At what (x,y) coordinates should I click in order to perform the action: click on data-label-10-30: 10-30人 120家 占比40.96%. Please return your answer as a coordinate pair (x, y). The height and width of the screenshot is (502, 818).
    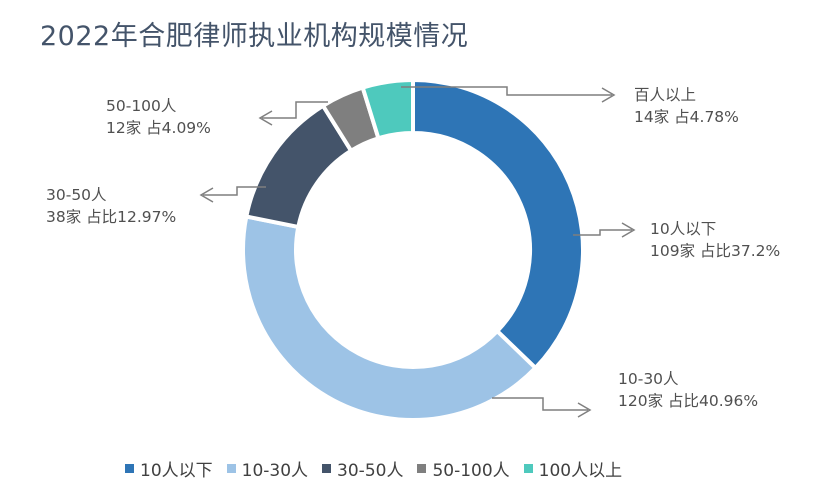
    Looking at the image, I should click on (688, 390).